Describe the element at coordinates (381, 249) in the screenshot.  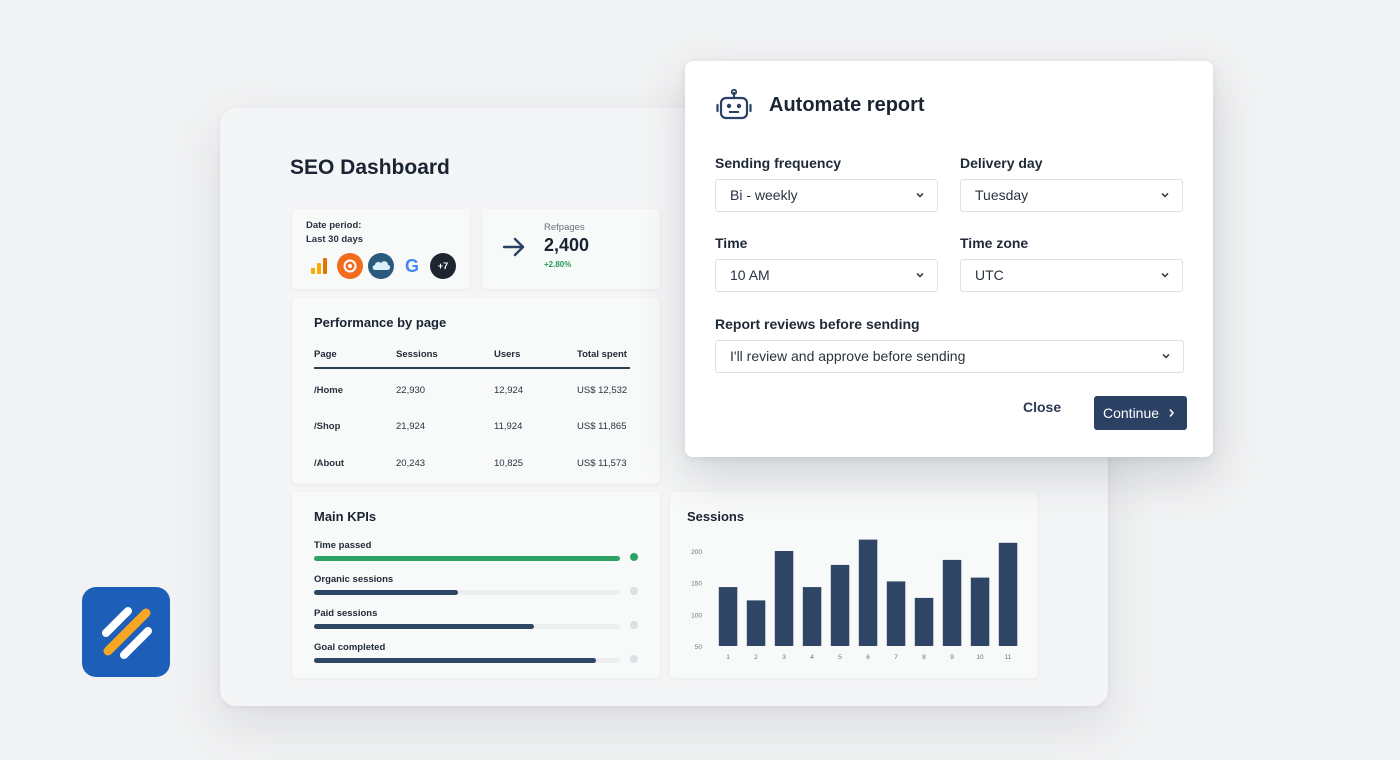
I see `date-period-card: Date period: Last 30 days` at that location.